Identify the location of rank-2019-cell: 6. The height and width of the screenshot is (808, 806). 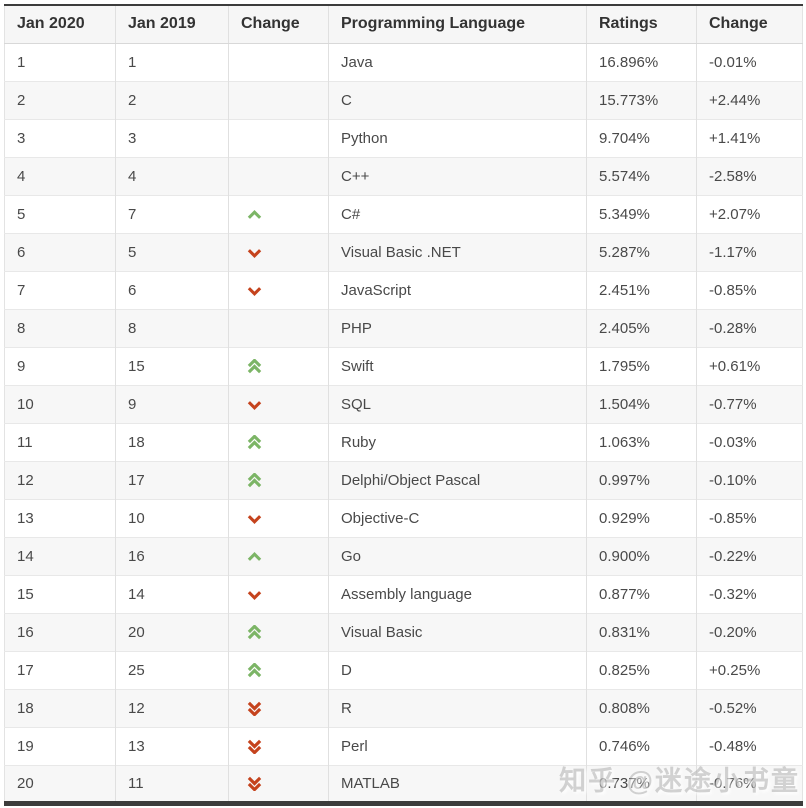
(172, 289).